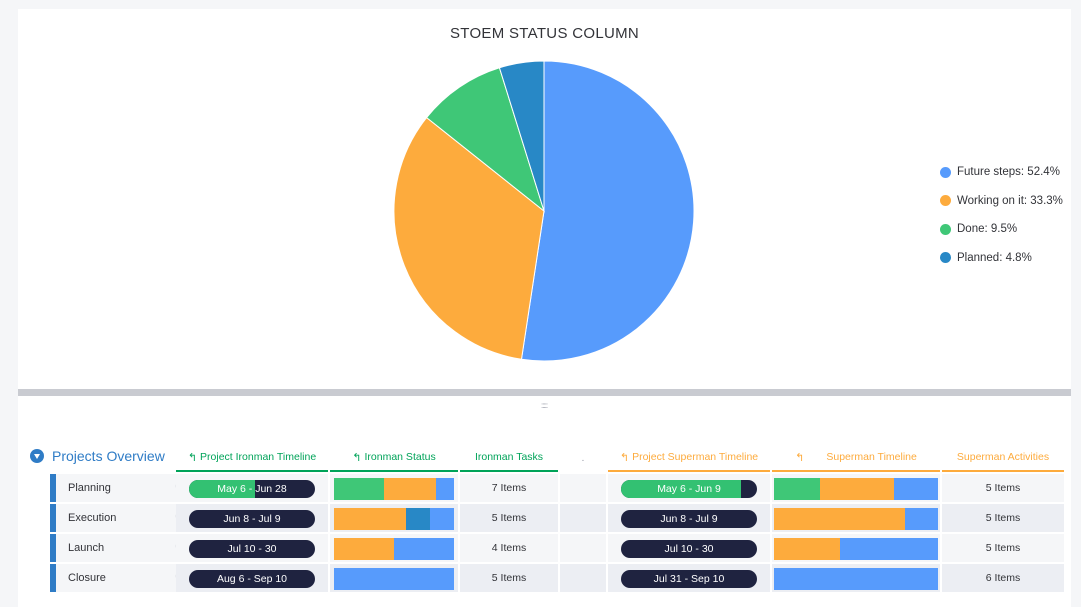 The height and width of the screenshot is (607, 1081). What do you see at coordinates (252, 458) in the screenshot?
I see `column-header-ironman-timeline: ↰ Project Ironman Timeline` at bounding box center [252, 458].